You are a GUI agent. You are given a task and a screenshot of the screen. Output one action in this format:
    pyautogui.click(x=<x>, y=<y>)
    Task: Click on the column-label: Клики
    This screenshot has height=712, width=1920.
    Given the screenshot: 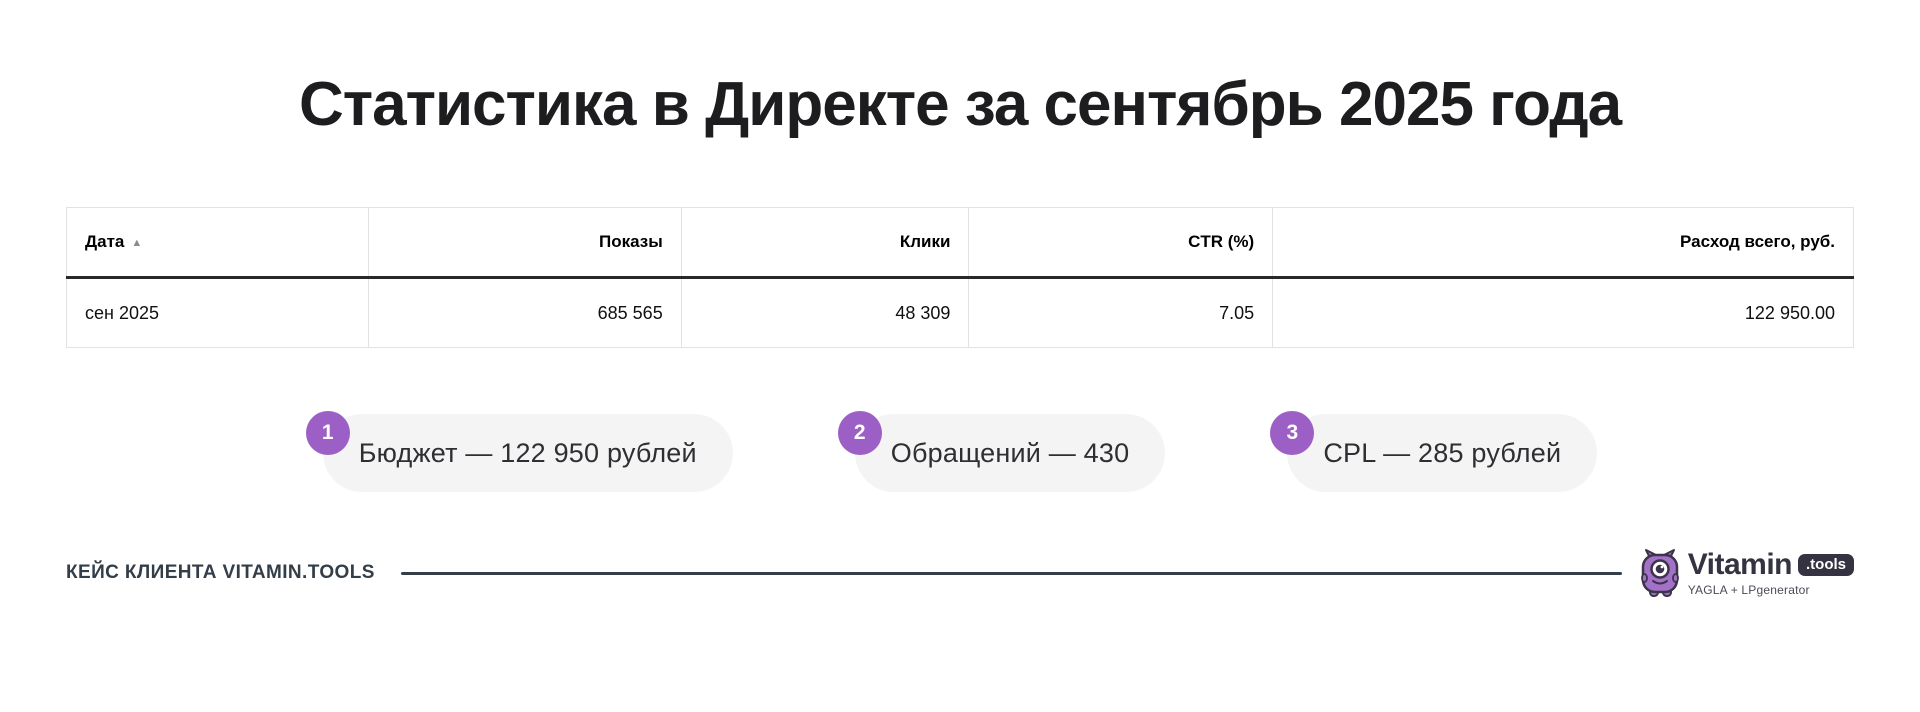 What is the action you would take?
    pyautogui.click(x=925, y=242)
    